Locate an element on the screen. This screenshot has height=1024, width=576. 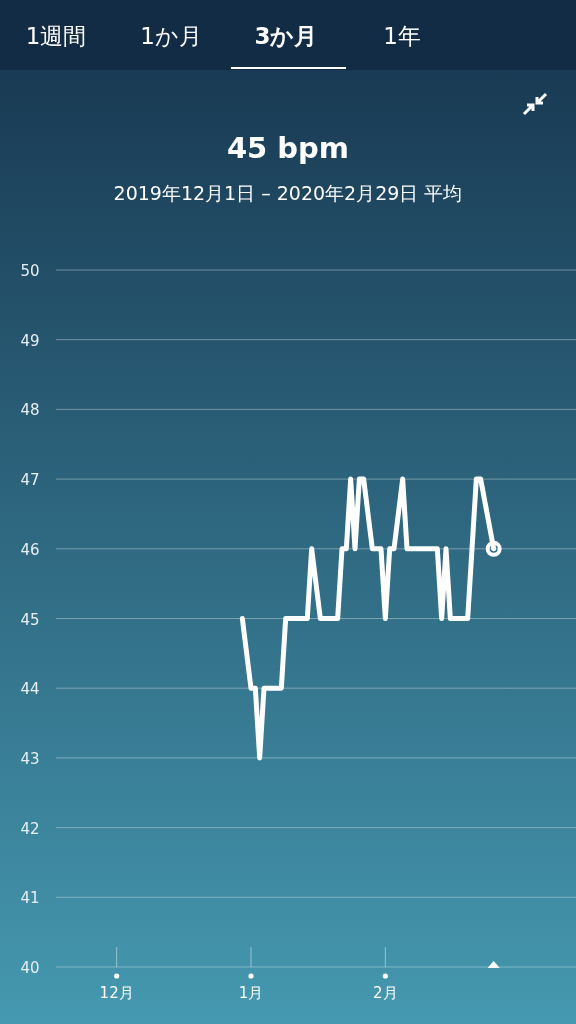
text: 3か月 is located at coordinates (286, 36).